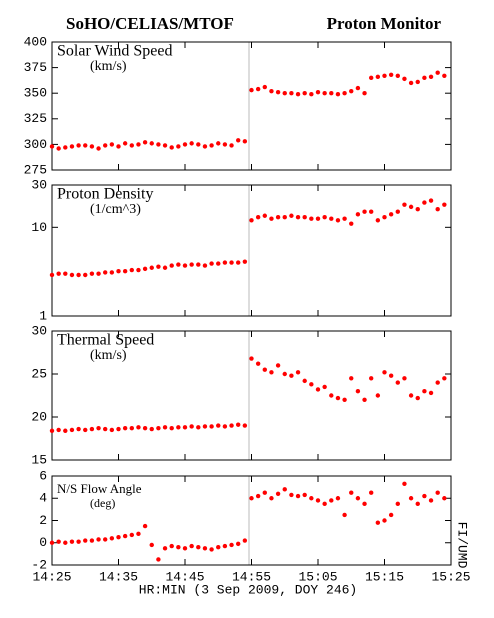  Describe the element at coordinates (39, 373) in the screenshot. I see `y-tick-label: 25` at that location.